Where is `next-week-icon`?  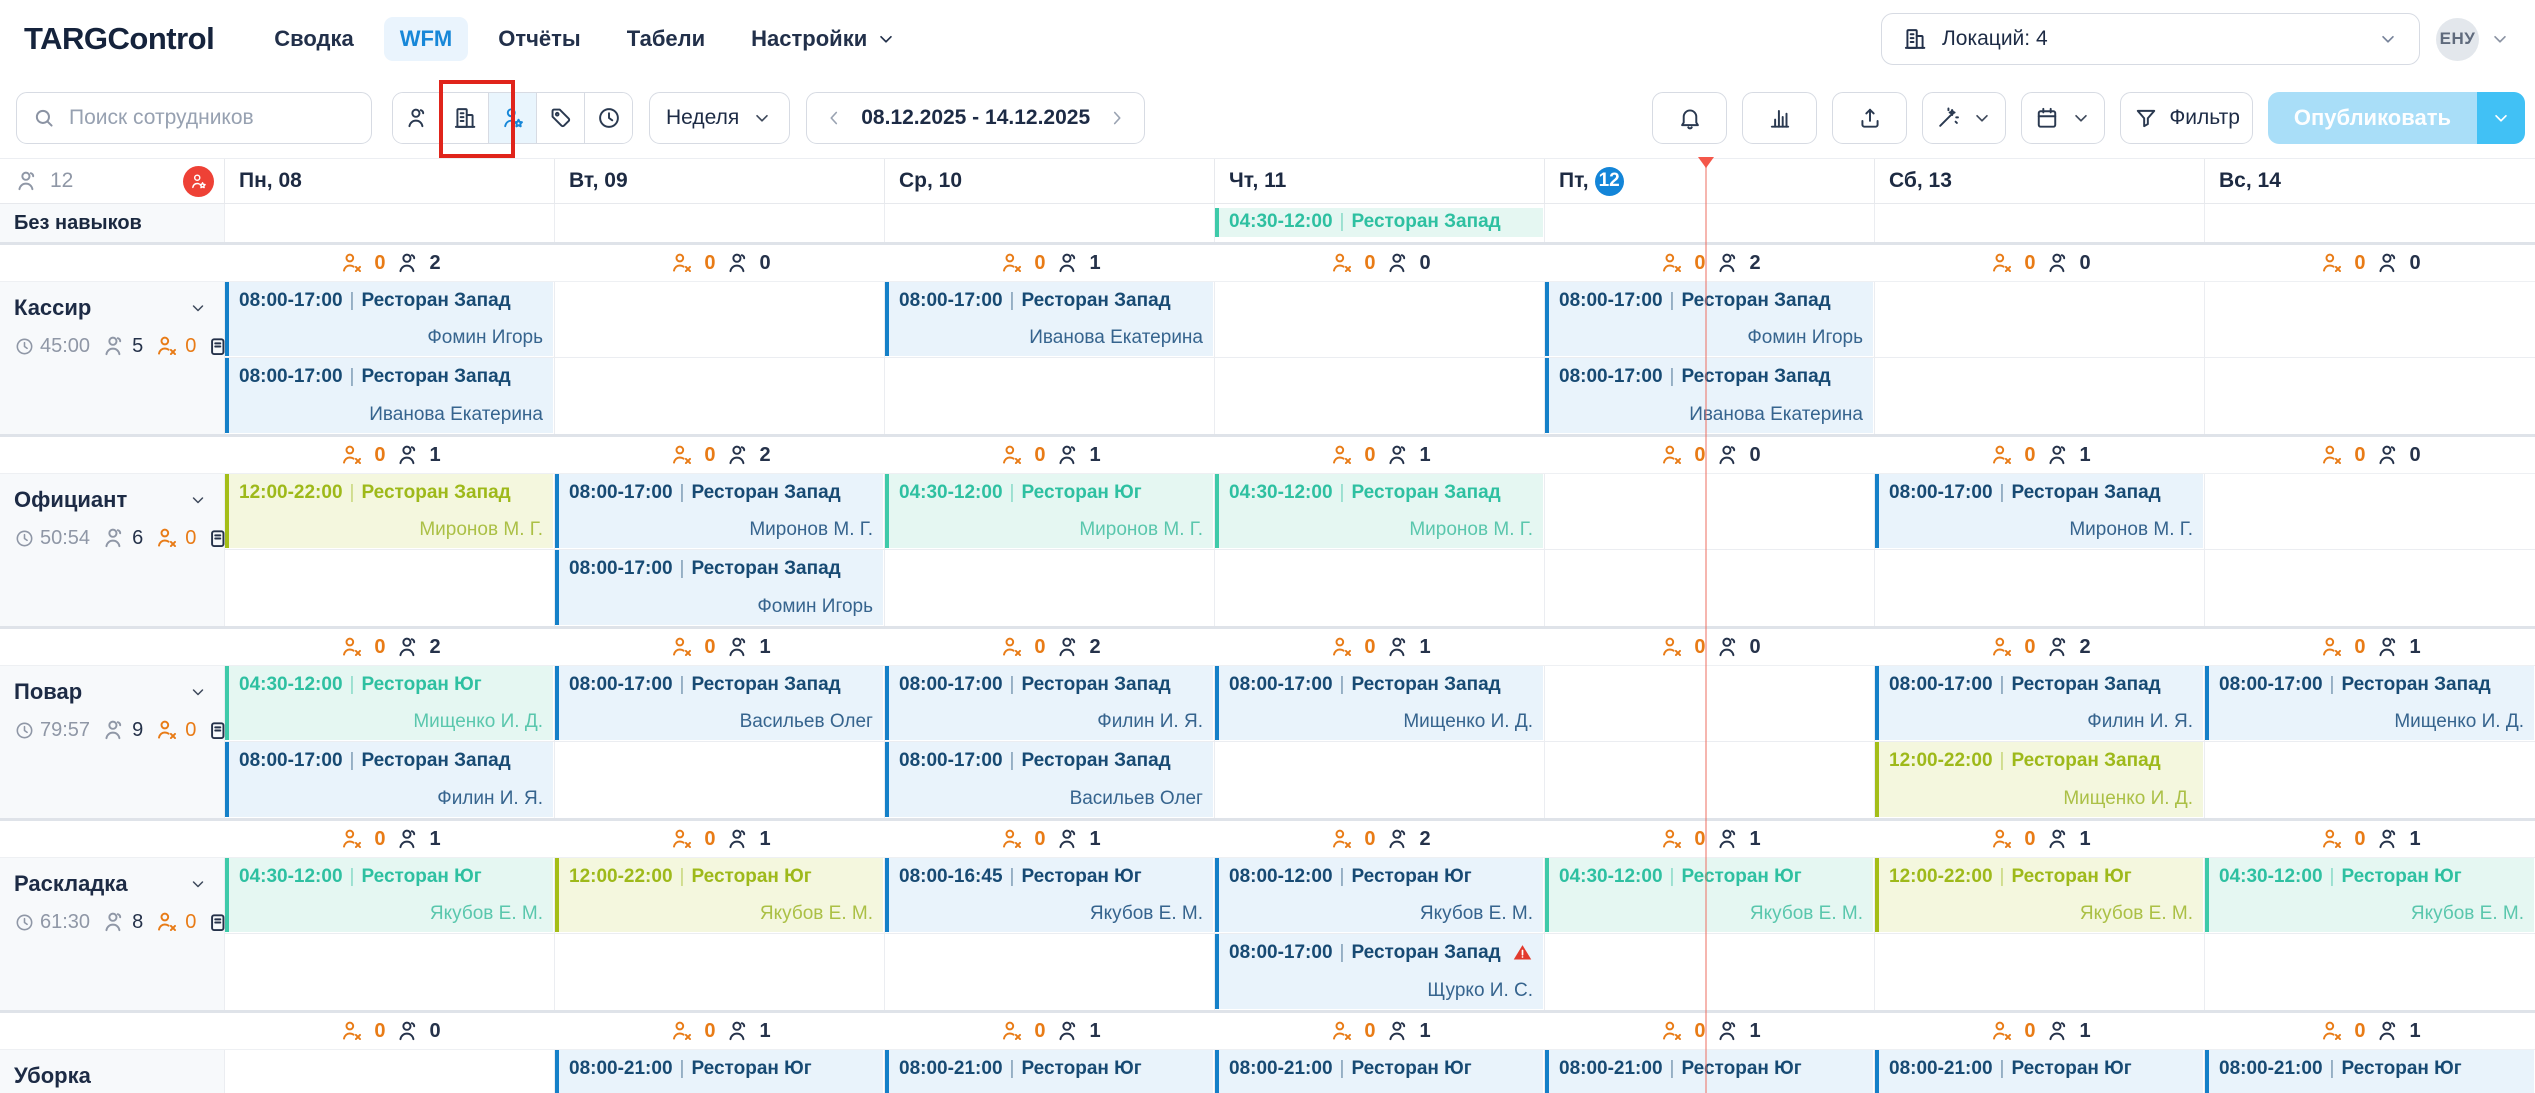 next-week-icon is located at coordinates (1117, 118).